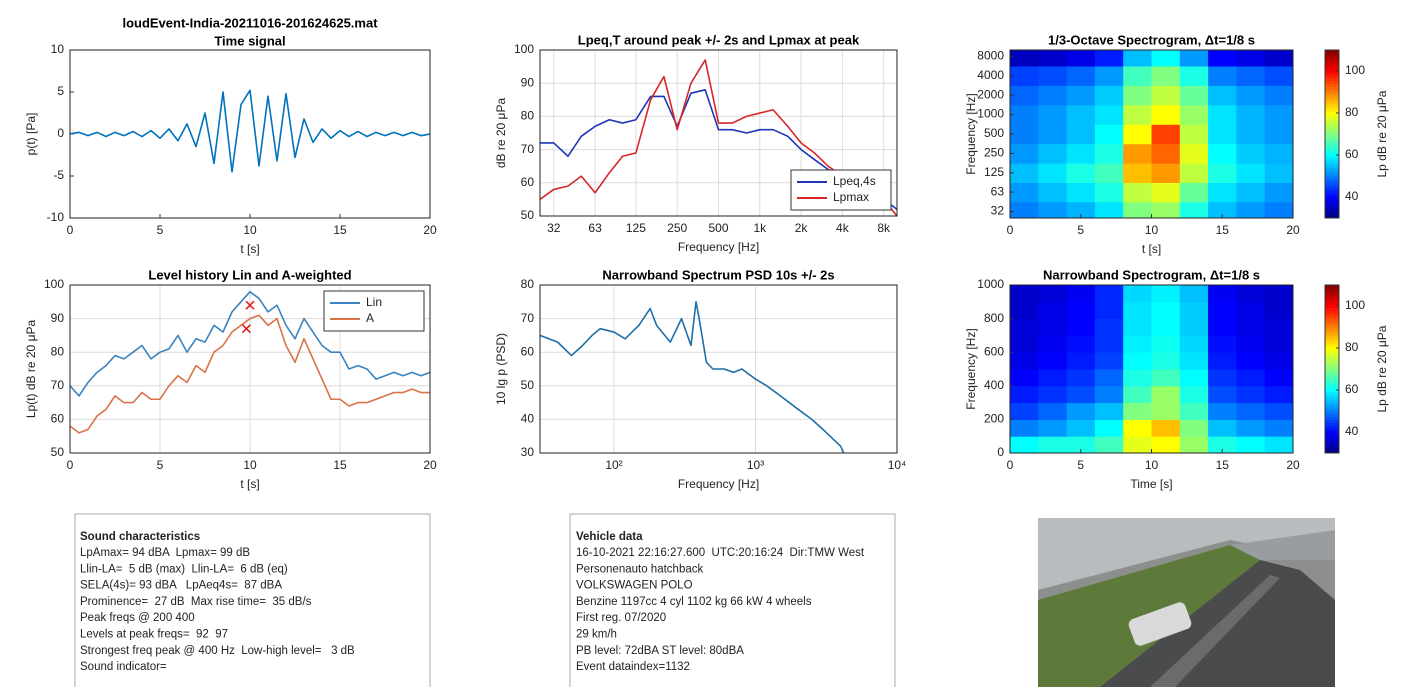 This screenshot has width=1404, height=687. I want to click on colorbar-frame, so click(1332, 134).